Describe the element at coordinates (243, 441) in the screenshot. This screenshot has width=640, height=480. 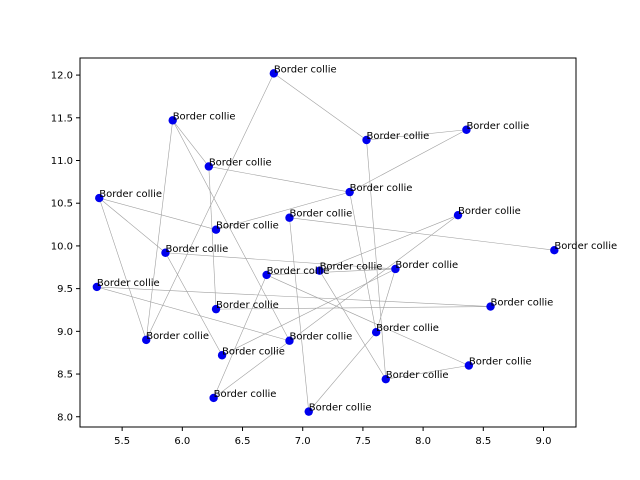
I see `x-tick-label: 6.5` at that location.